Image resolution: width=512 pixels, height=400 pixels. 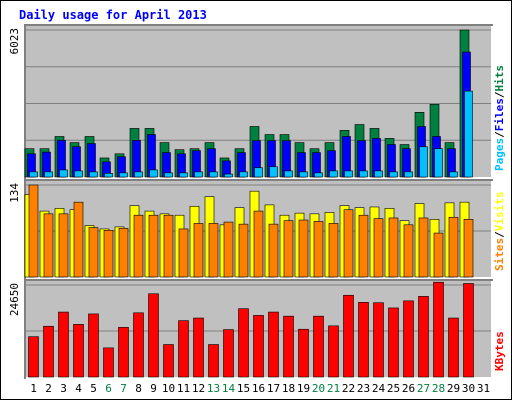 I want to click on x-tick-label: 4, so click(x=78, y=388).